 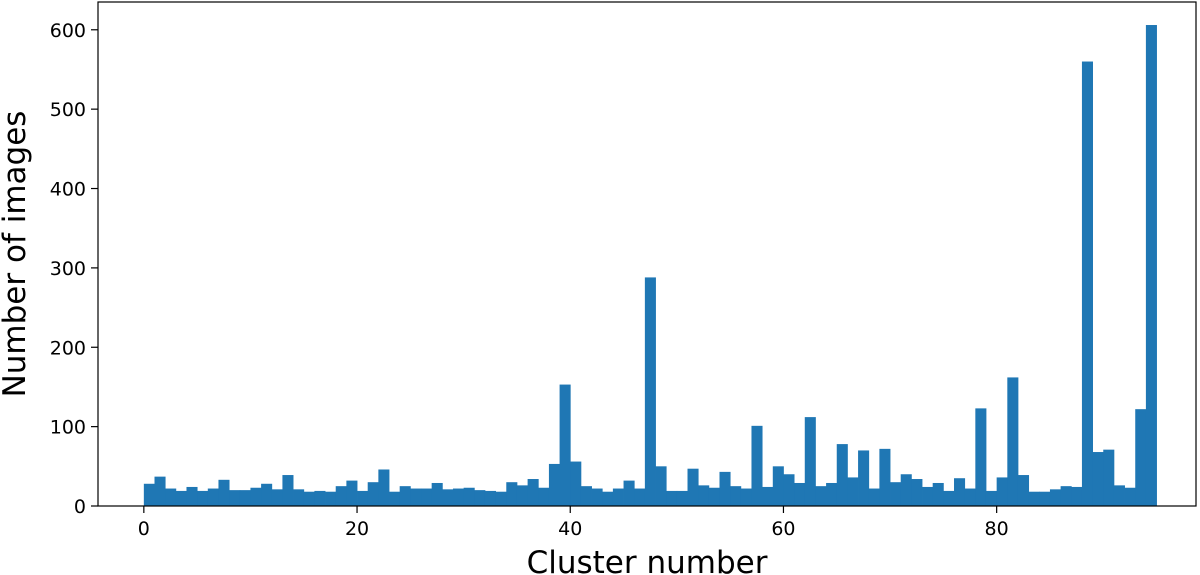 What do you see at coordinates (997, 529) in the screenshot?
I see `x-tick-label: 80` at bounding box center [997, 529].